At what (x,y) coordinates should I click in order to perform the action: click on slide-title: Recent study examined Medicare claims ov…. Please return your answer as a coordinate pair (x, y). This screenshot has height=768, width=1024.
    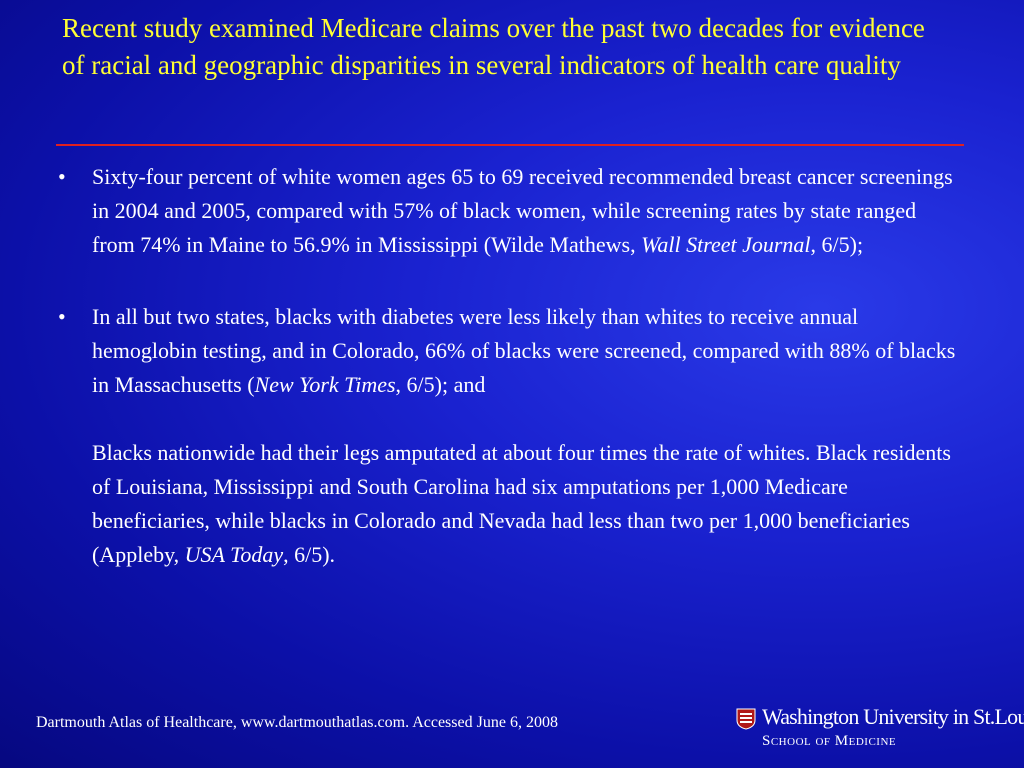
    Looking at the image, I should click on (493, 46).